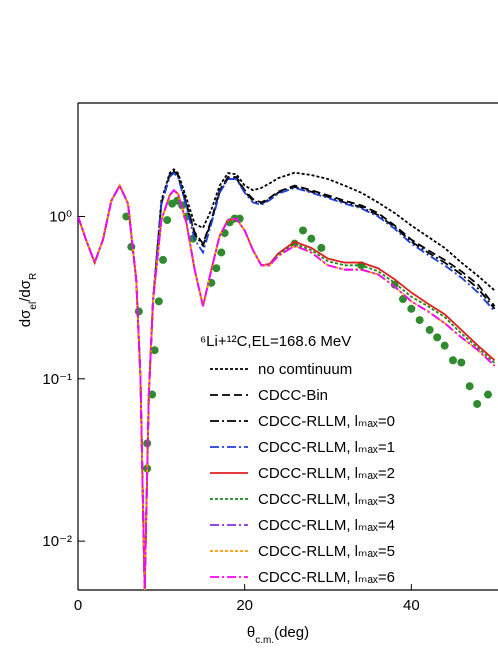  Describe the element at coordinates (326, 577) in the screenshot. I see `legend-label: CDCC-RLLM, lₘₐₓ=6` at that location.